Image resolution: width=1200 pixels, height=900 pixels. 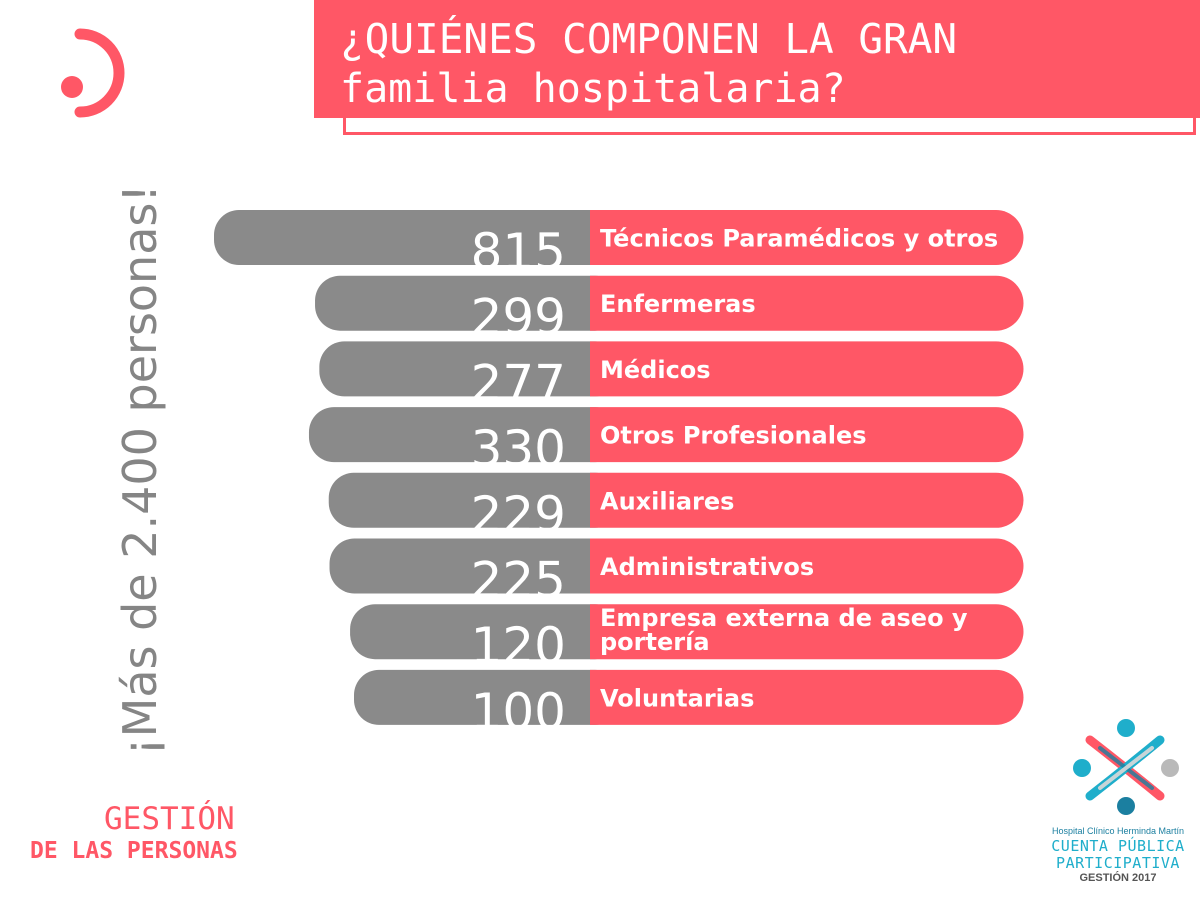 I want to click on value-label-3: 330, so click(x=518, y=449).